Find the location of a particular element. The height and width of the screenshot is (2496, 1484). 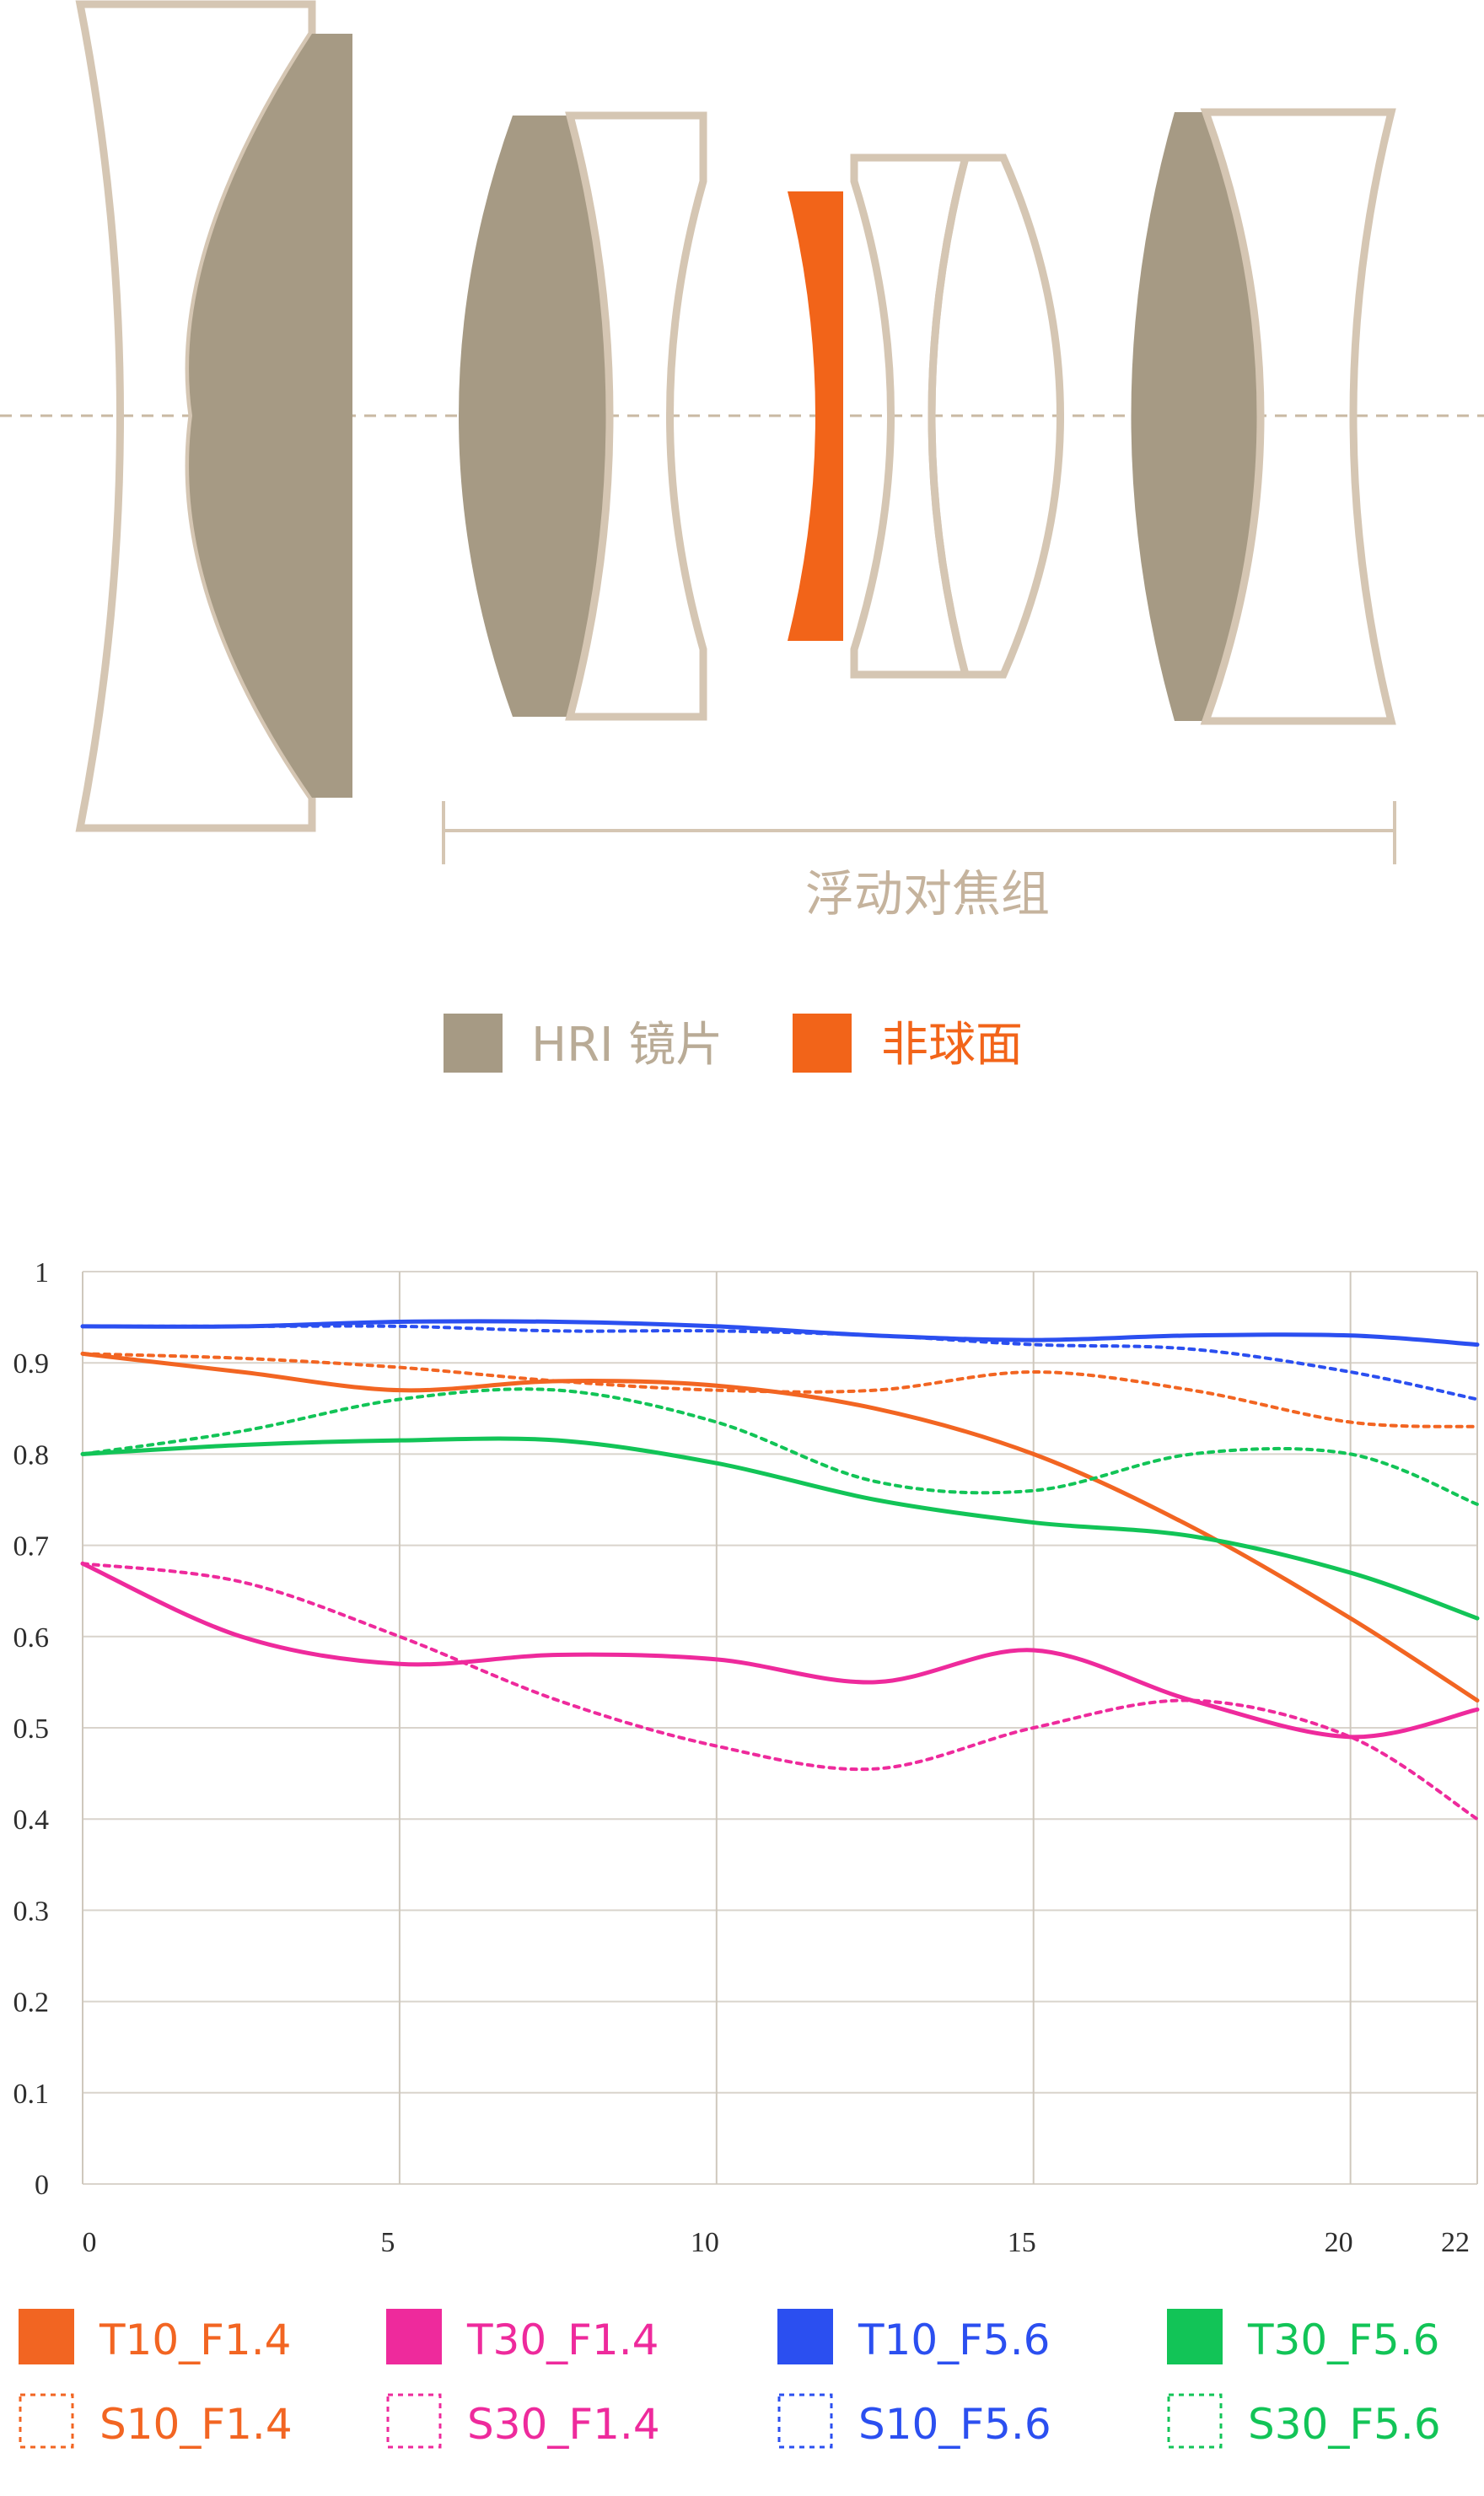

y-tick-label: 0.7 is located at coordinates (31, 1547).